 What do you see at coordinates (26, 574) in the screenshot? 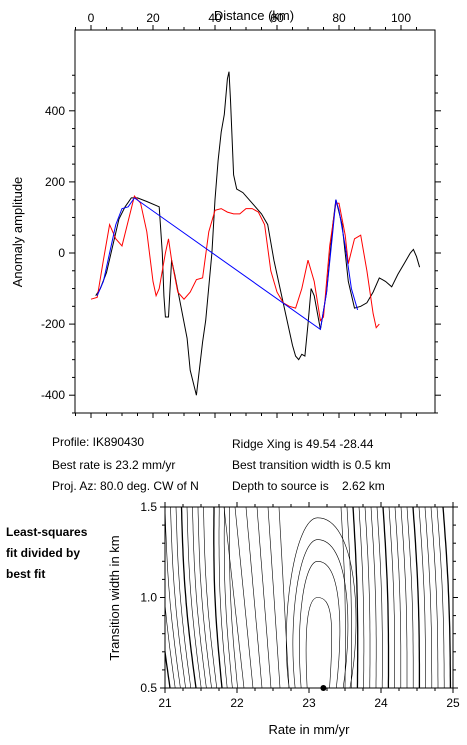
I see `side-note-line: best fit` at bounding box center [26, 574].